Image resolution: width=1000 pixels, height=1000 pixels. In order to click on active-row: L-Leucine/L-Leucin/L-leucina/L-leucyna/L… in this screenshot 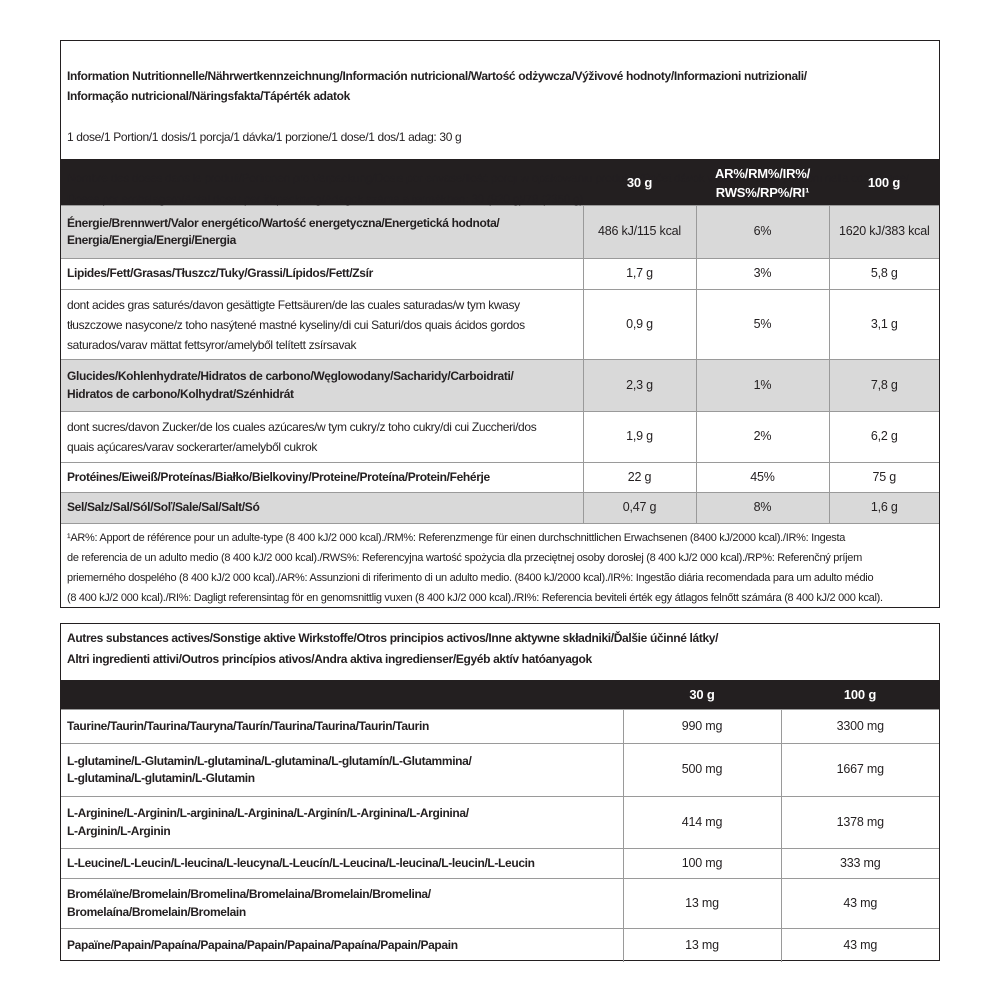, I will do `click(500, 863)`.